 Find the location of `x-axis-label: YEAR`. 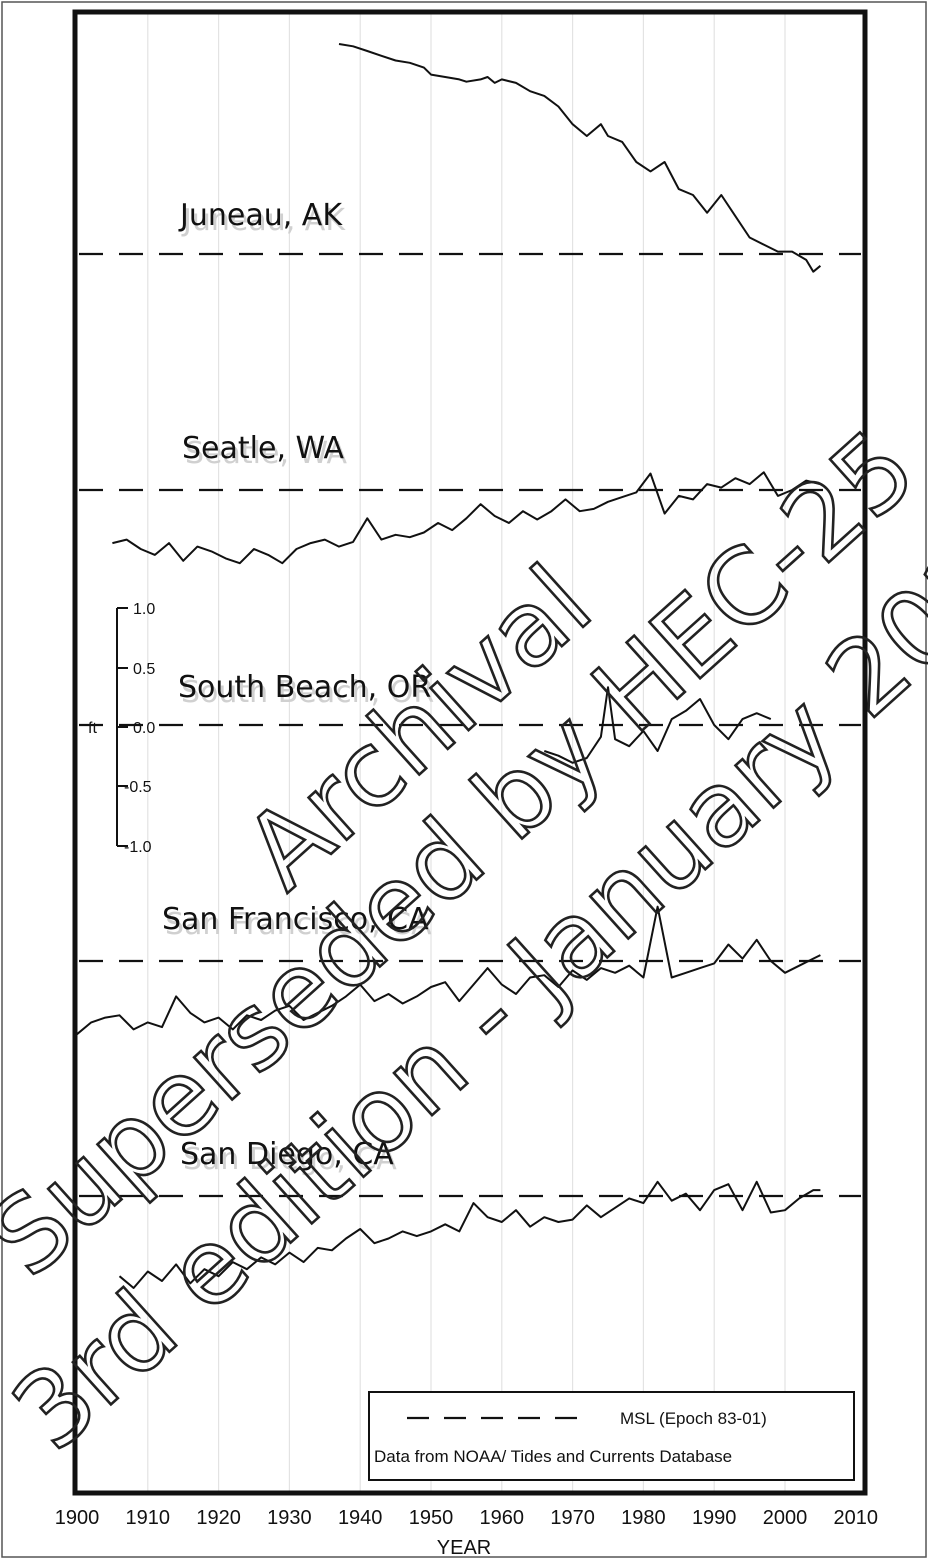

x-axis-label: YEAR is located at coordinates (464, 1548).